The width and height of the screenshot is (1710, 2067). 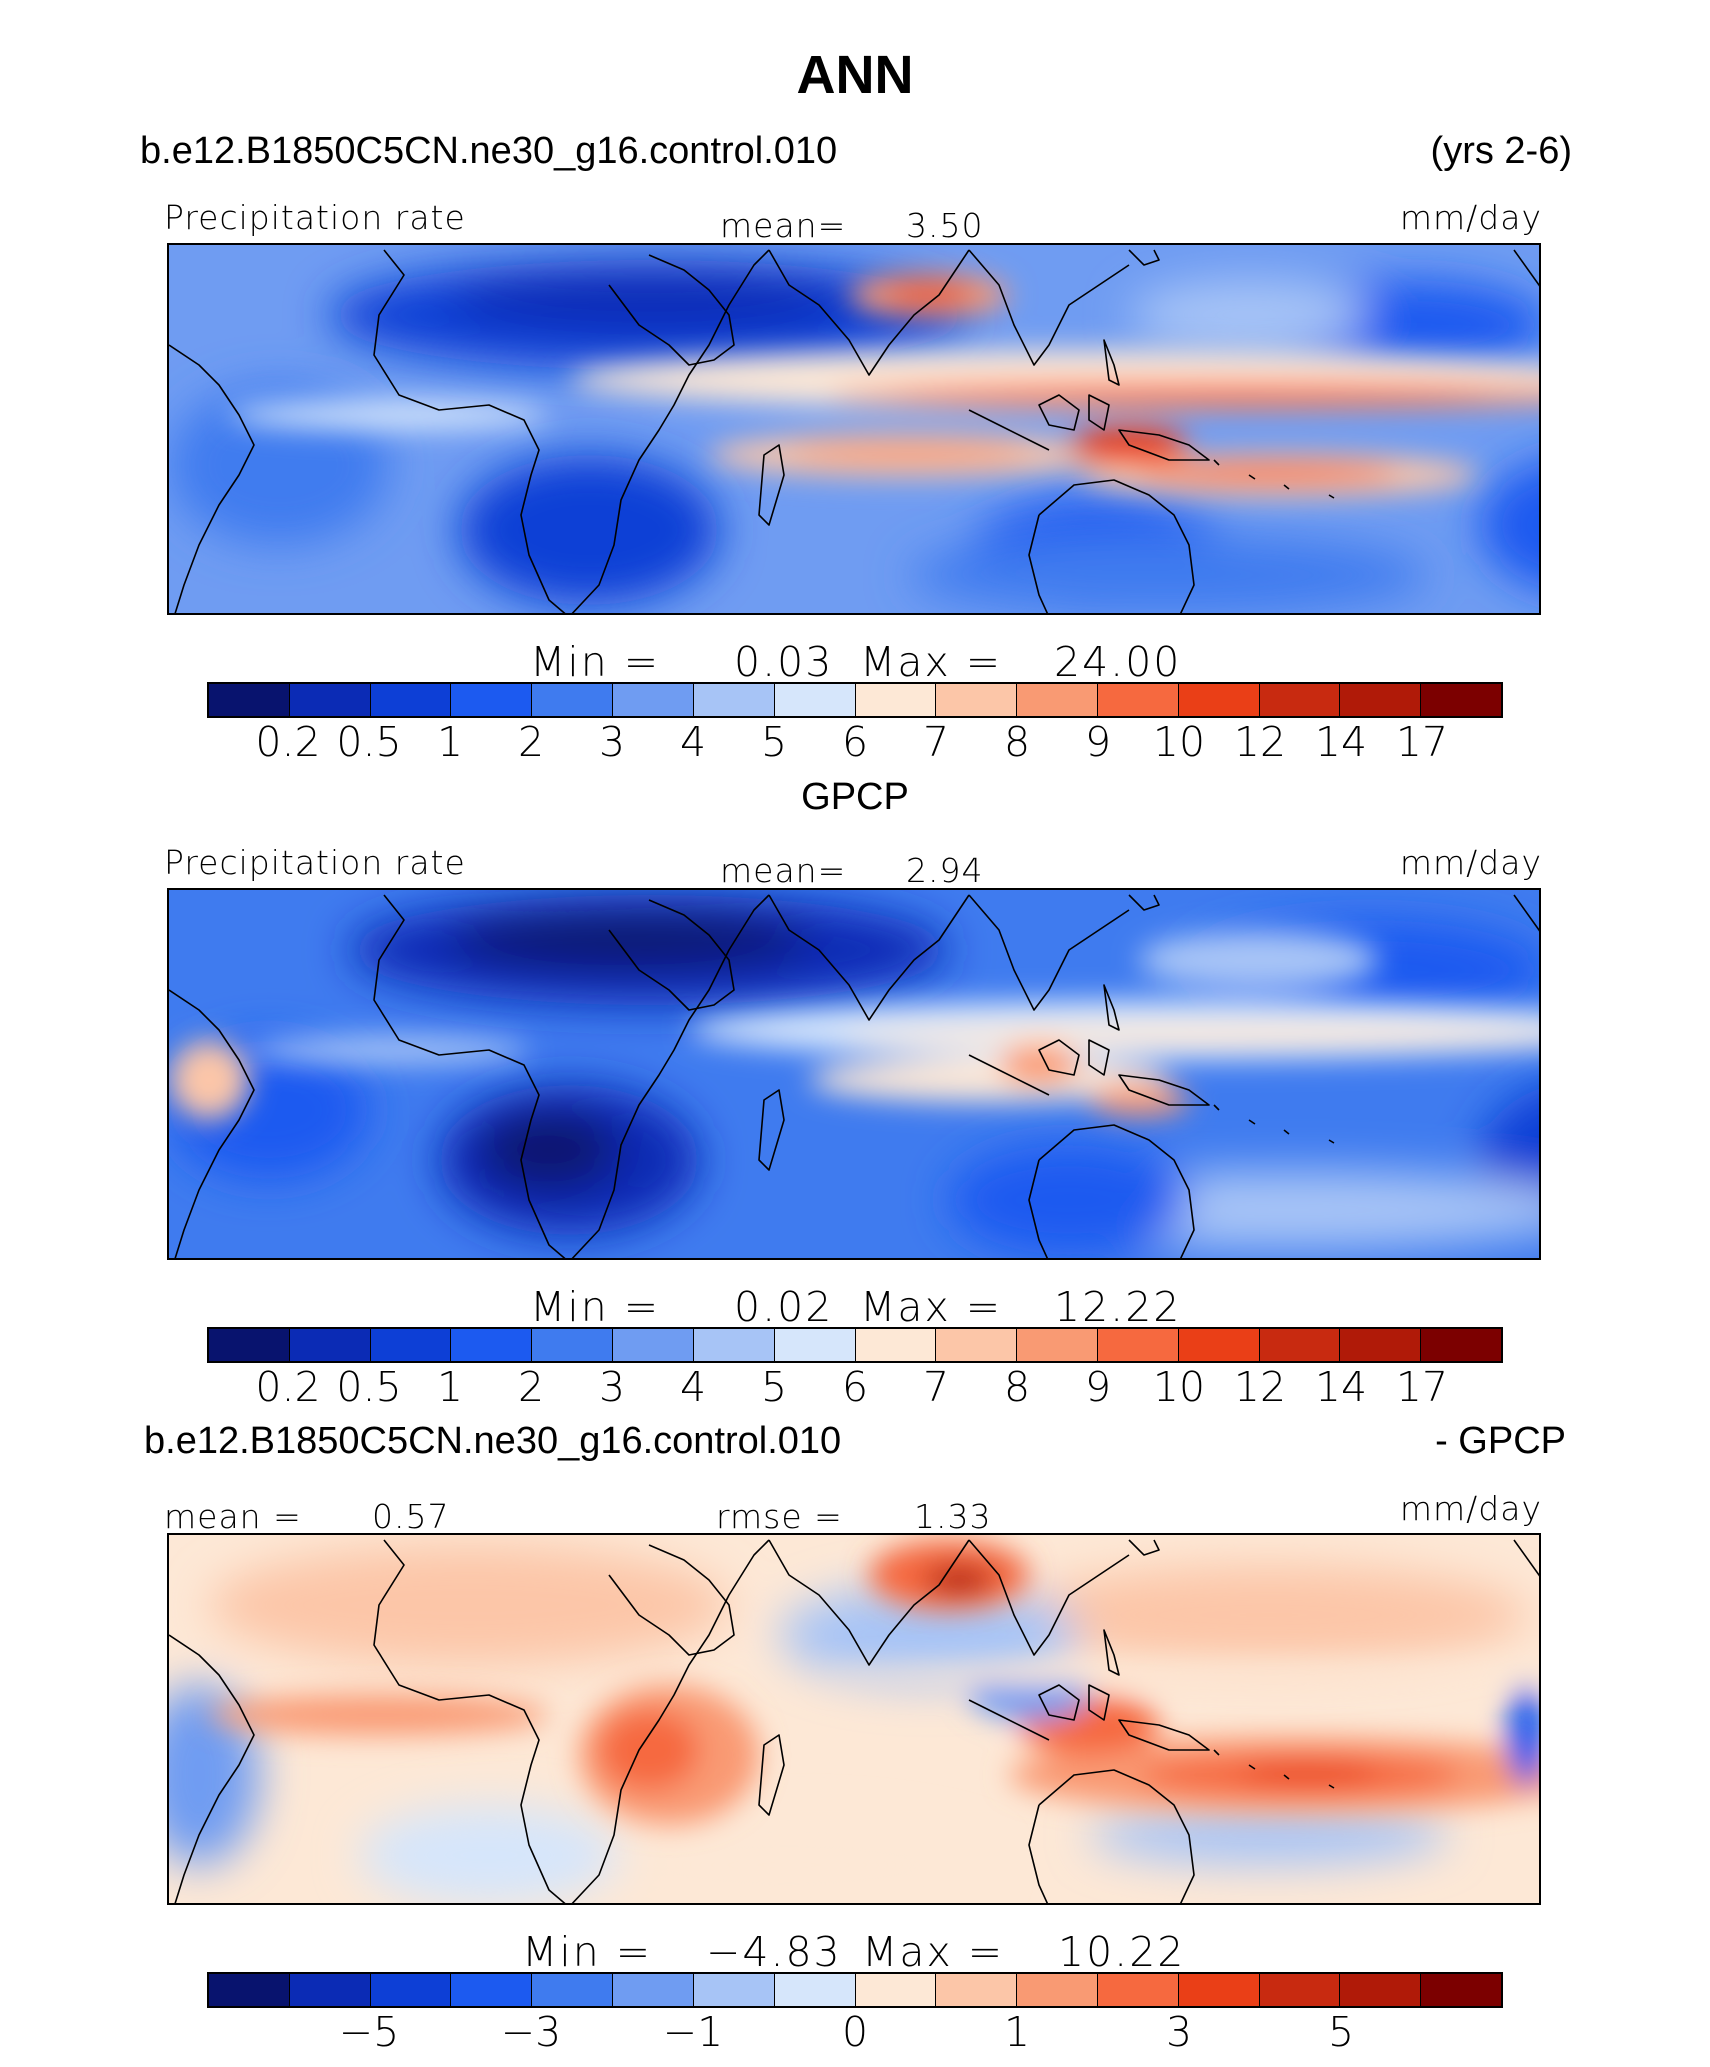 I want to click on panel1-max-label: Max =, so click(x=931, y=662).